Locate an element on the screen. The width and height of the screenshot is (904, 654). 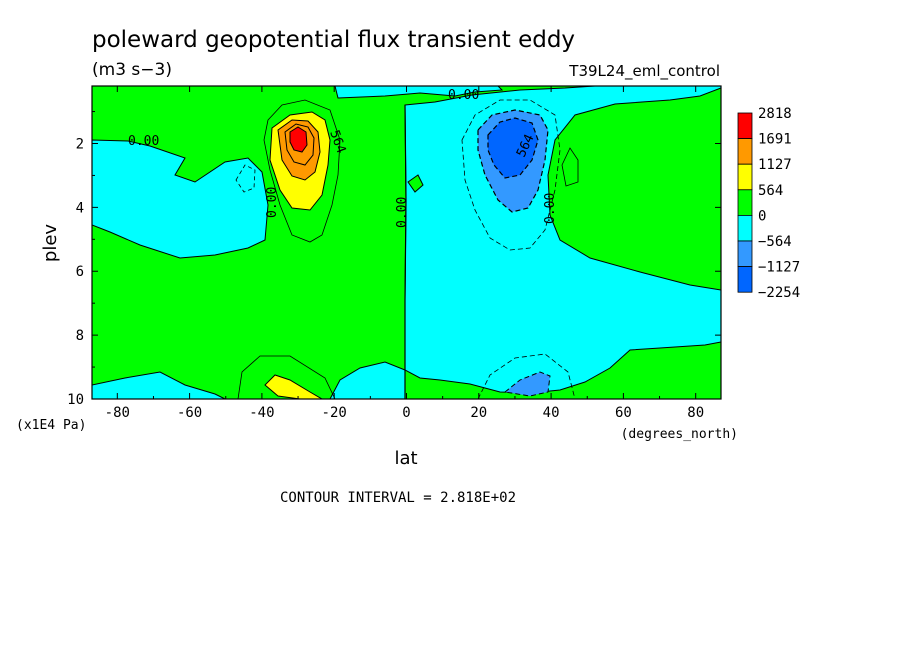
contour-interval: CONTOUR INTERVAL = 2.818E+02 is located at coordinates (398, 498).